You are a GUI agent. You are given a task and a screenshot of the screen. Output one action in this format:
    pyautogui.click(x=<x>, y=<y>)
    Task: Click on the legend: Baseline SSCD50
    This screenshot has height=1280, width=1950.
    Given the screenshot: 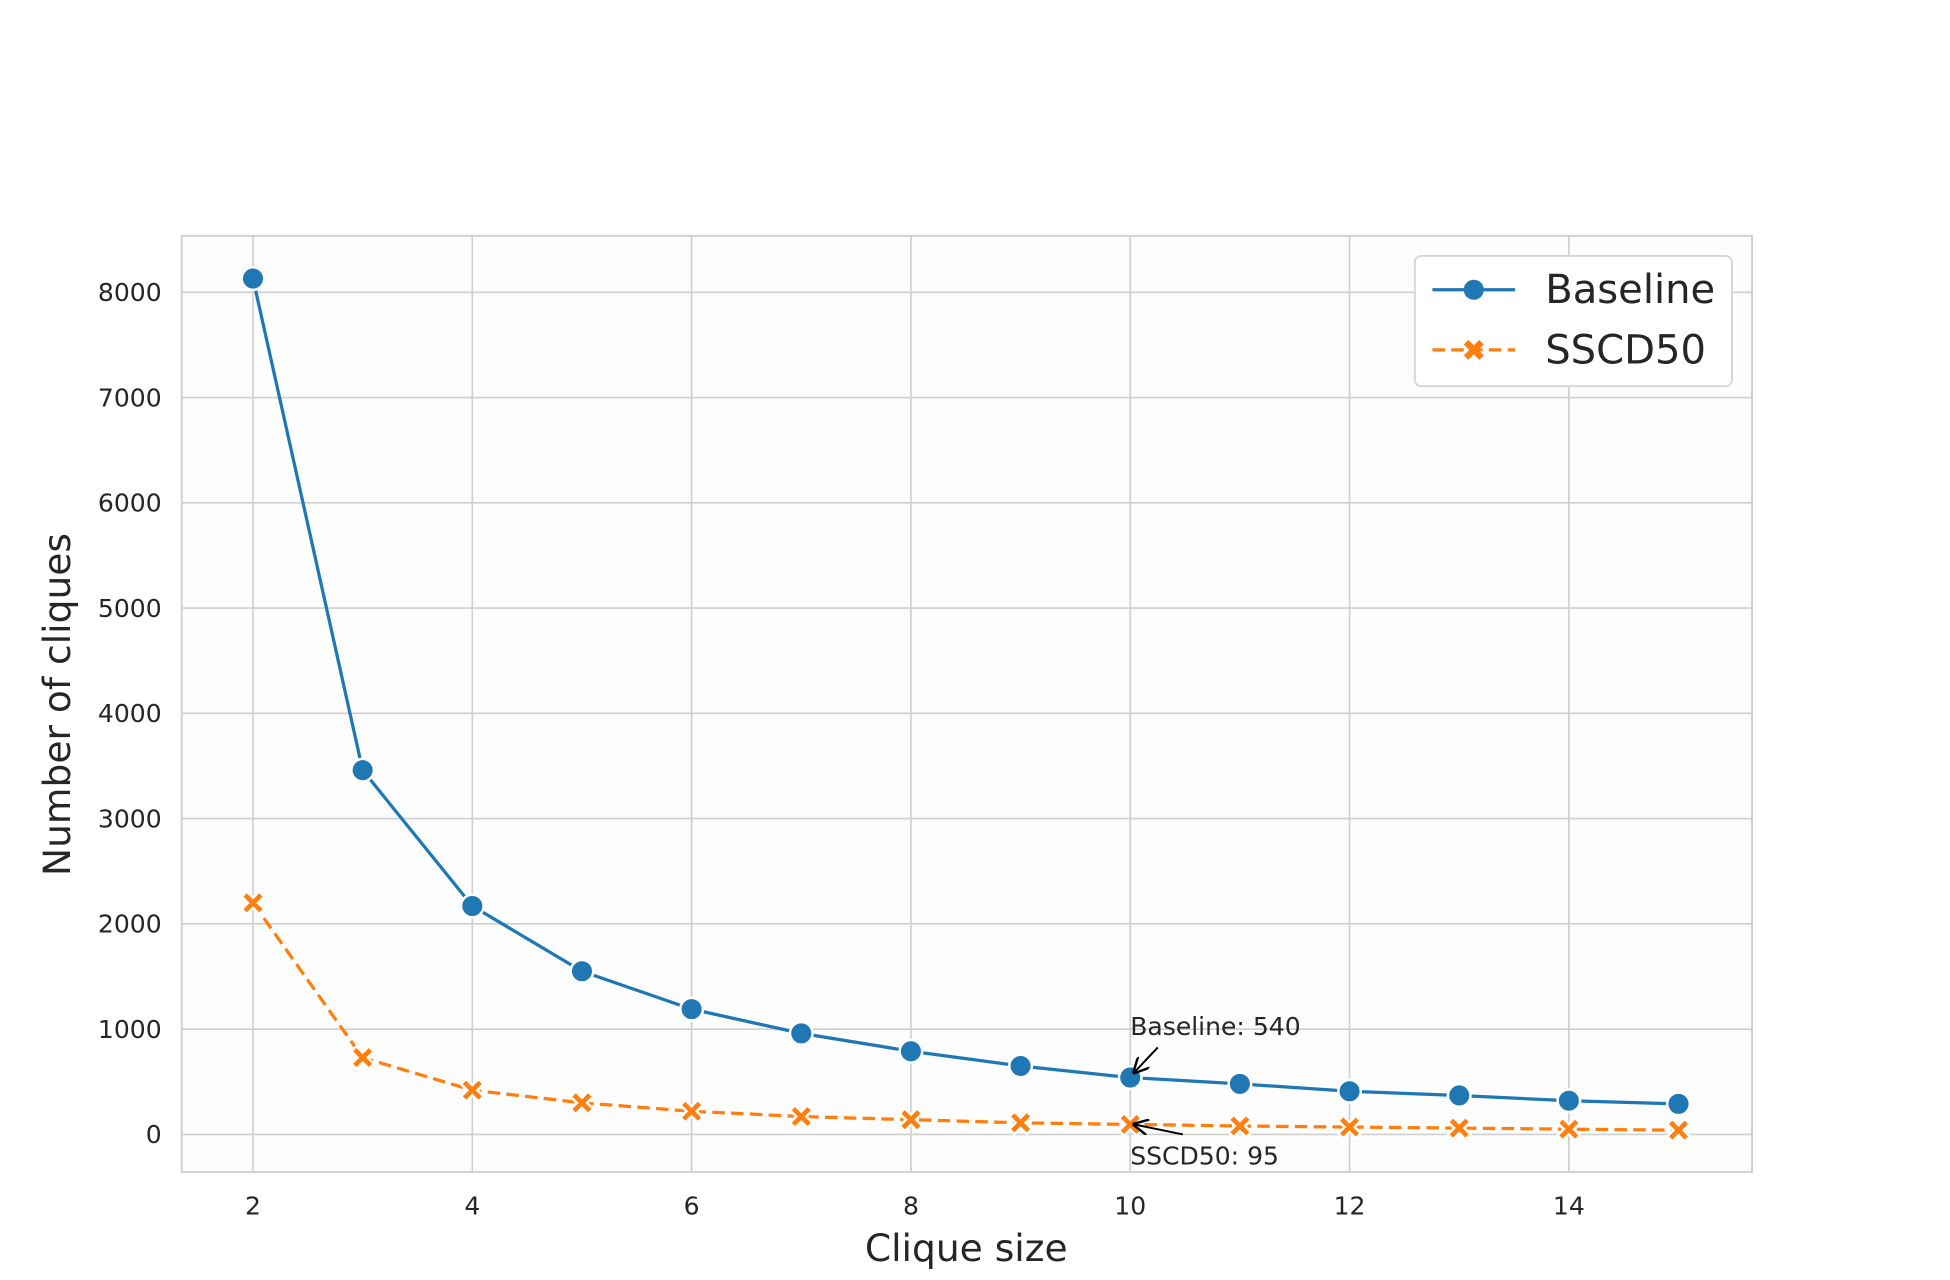 What is the action you would take?
    pyautogui.click(x=1573, y=321)
    